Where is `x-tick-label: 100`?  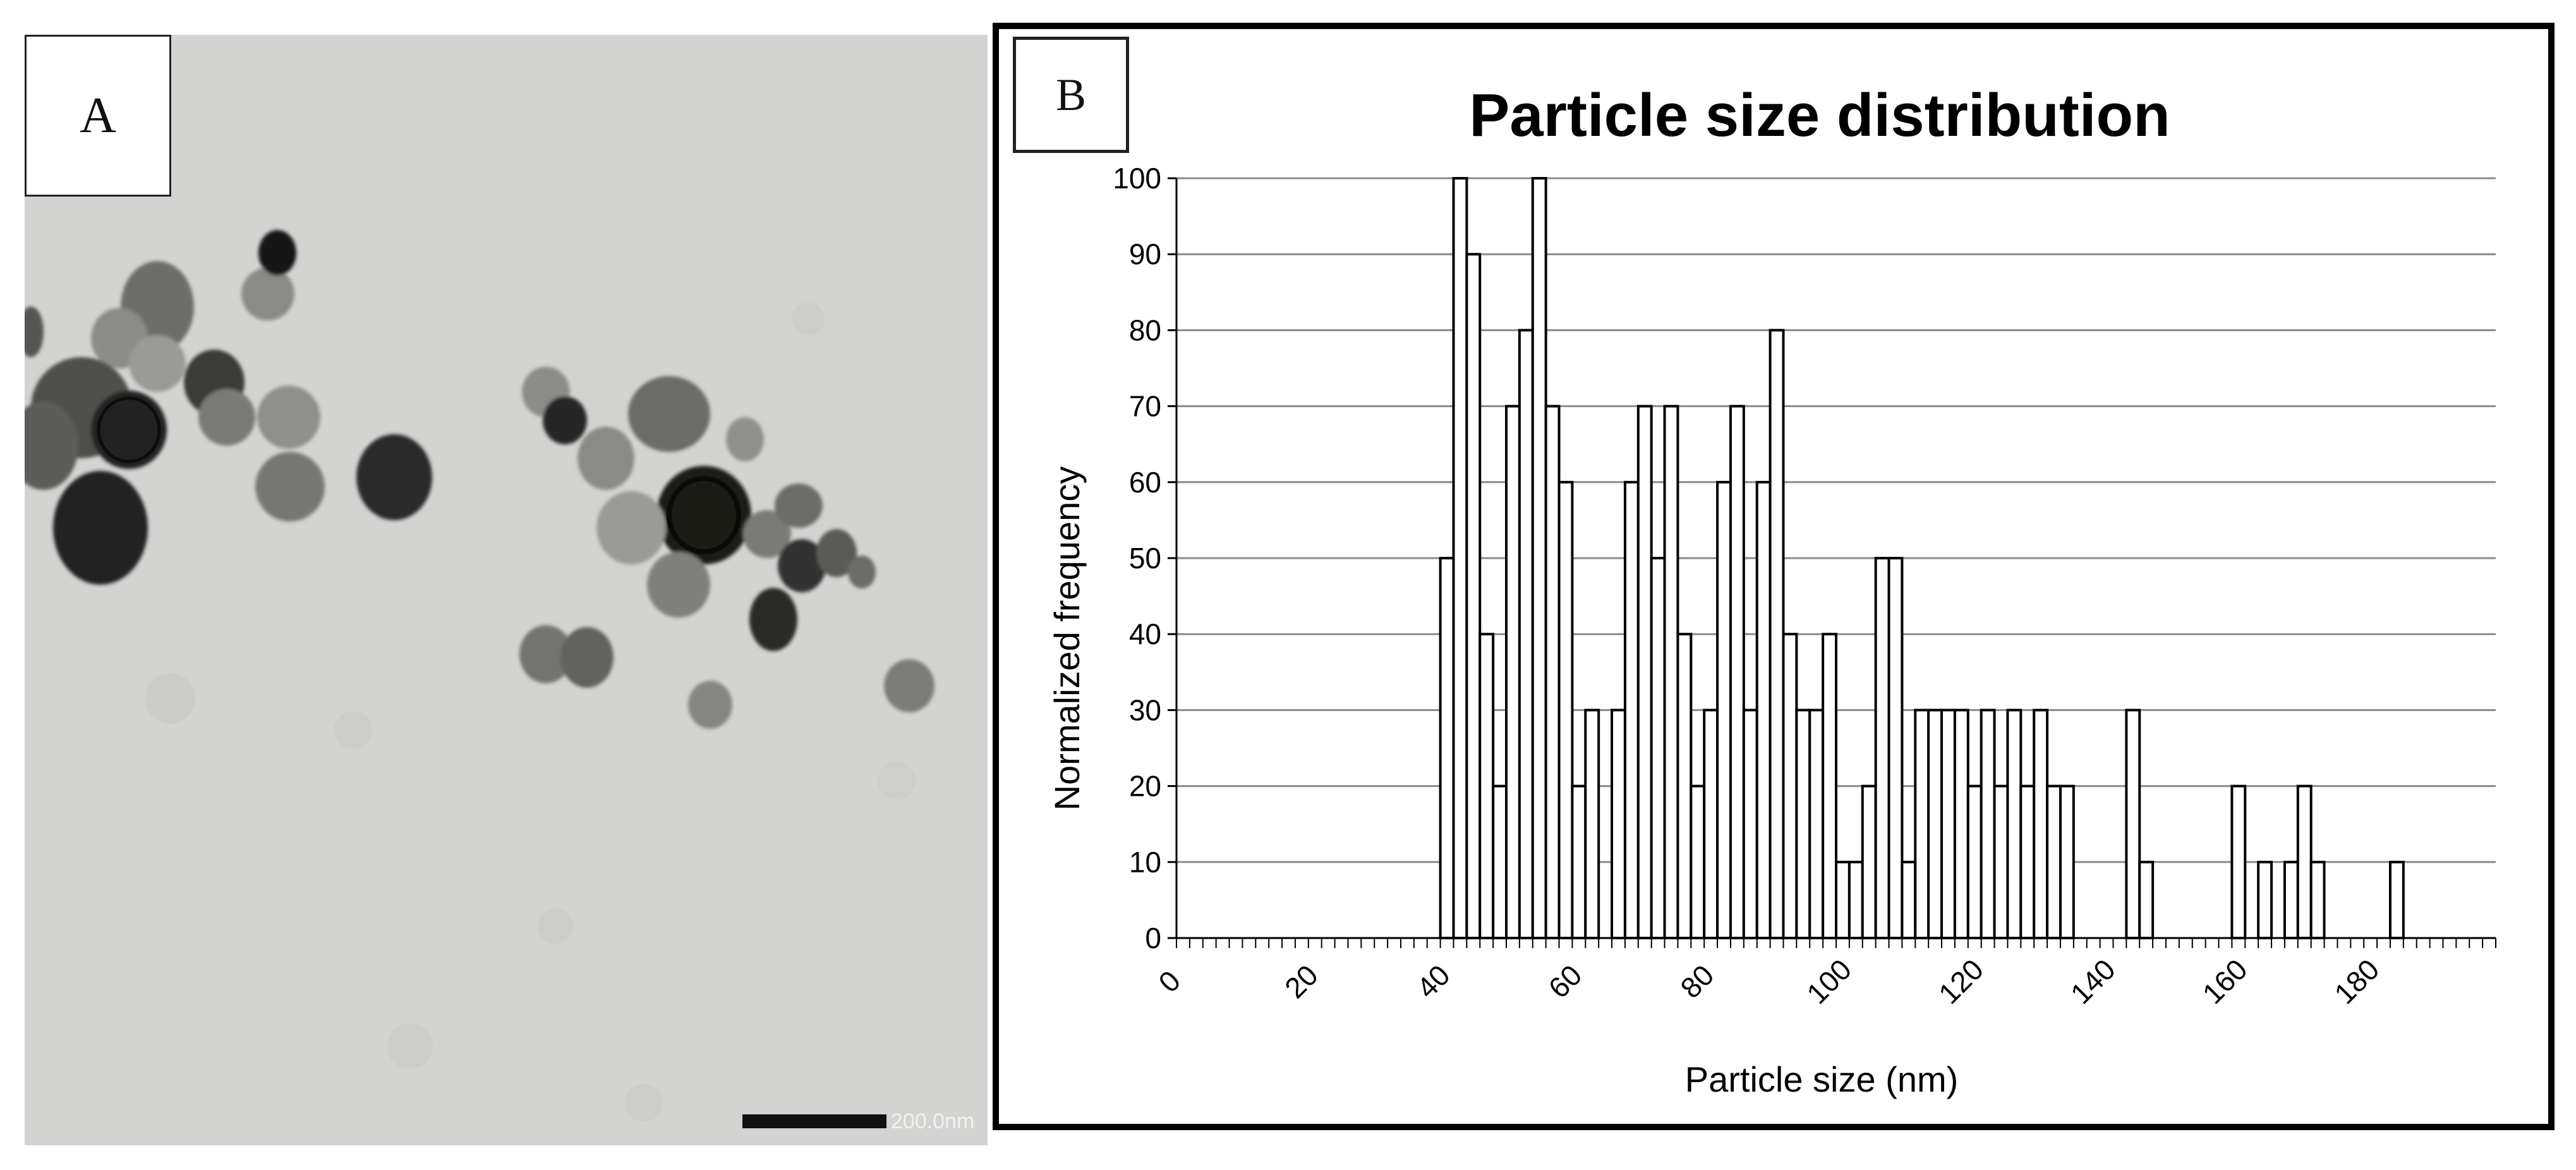 x-tick-label: 100 is located at coordinates (1829, 982).